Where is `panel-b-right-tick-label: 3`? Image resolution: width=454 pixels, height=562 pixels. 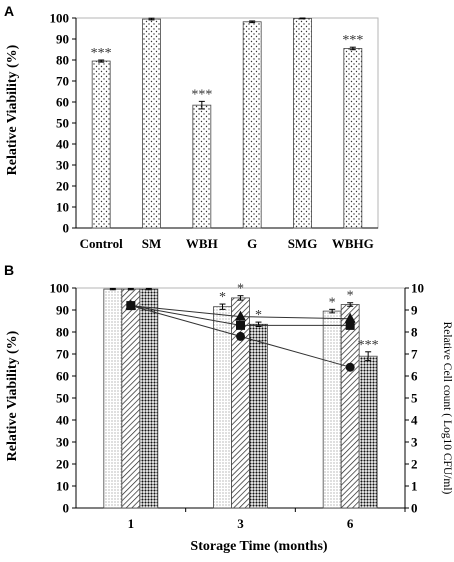 panel-b-right-tick-label: 3 is located at coordinates (414, 442).